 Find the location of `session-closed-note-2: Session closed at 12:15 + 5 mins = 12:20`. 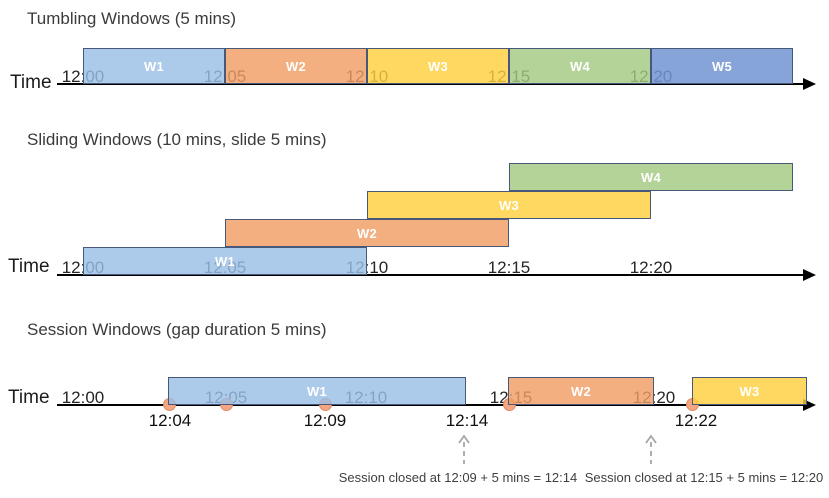

session-closed-note-2: Session closed at 12:15 + 5 mins = 12:20 is located at coordinates (704, 477).